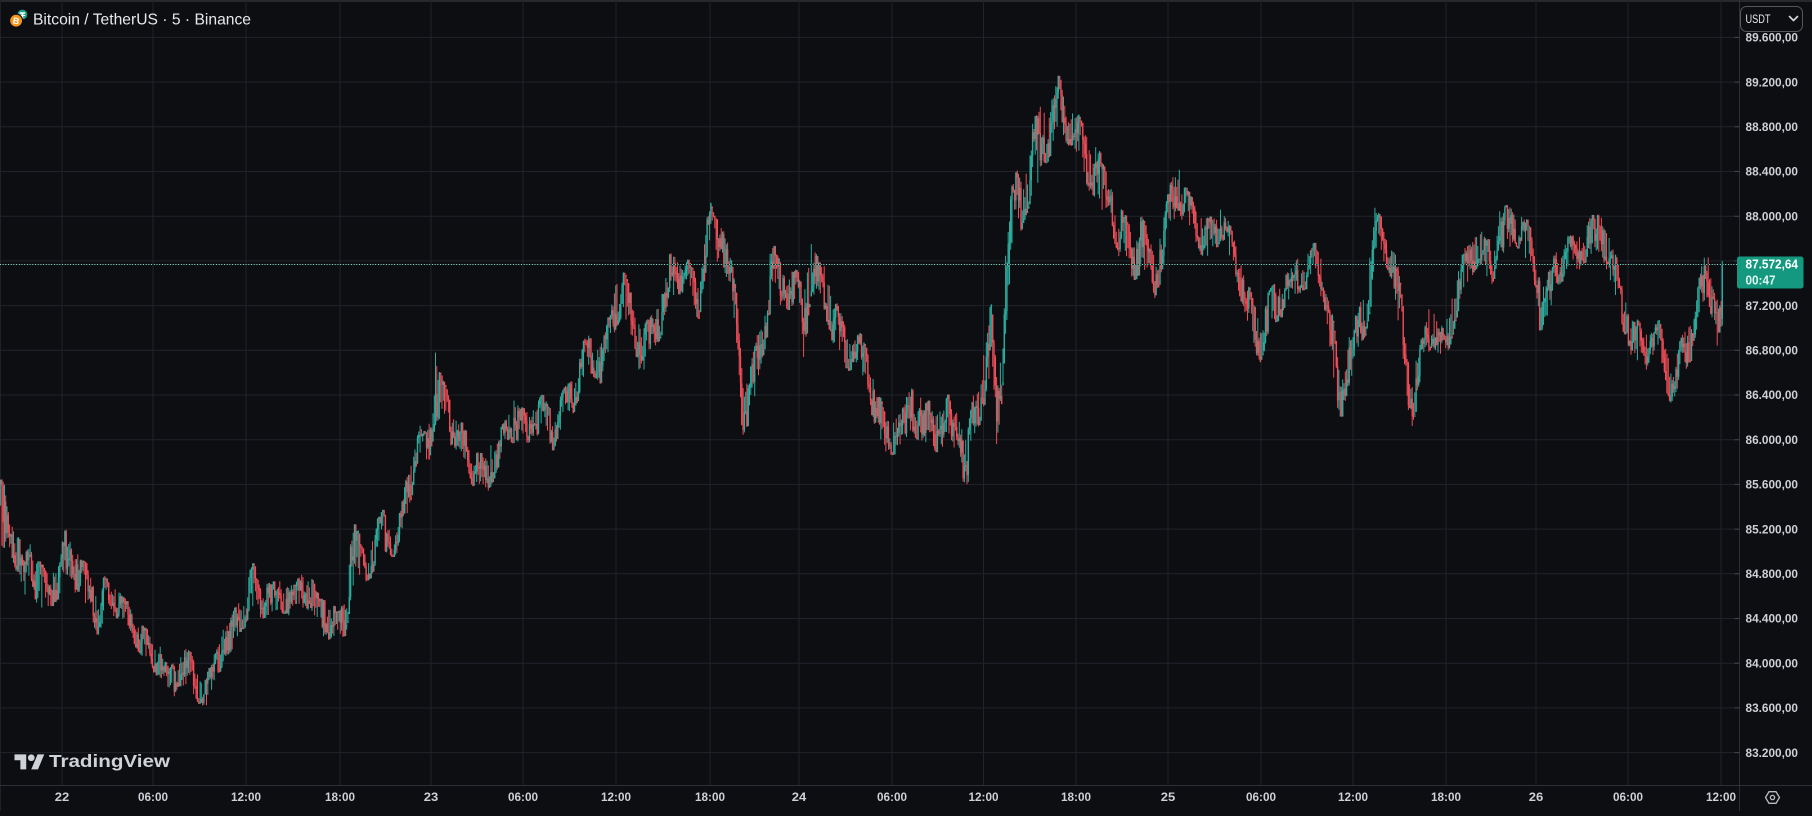 Image resolution: width=1812 pixels, height=816 pixels. What do you see at coordinates (431, 797) in the screenshot?
I see `svg-text: 23` at bounding box center [431, 797].